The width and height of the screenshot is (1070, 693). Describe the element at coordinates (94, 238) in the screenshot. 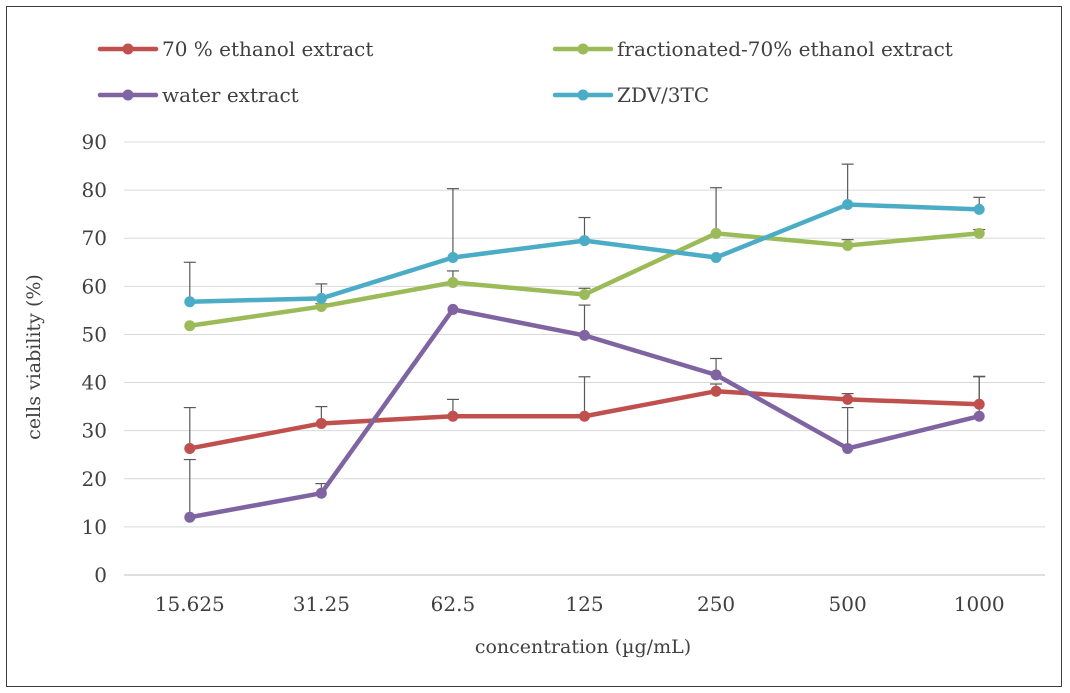

I see `y-tick-label: 70` at that location.